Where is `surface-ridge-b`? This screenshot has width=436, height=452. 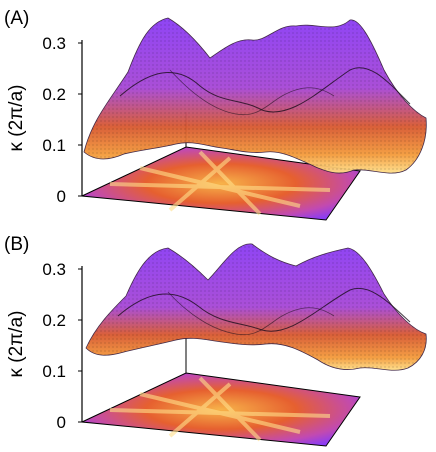 surface-ridge-b is located at coordinates (264, 309).